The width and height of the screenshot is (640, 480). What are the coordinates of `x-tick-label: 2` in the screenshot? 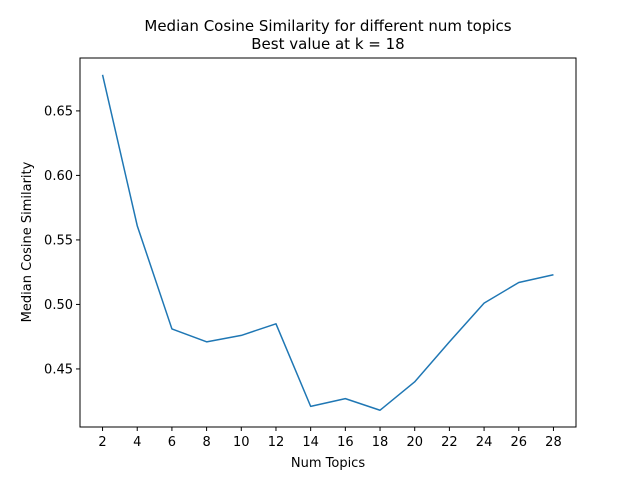 It's located at (102, 442).